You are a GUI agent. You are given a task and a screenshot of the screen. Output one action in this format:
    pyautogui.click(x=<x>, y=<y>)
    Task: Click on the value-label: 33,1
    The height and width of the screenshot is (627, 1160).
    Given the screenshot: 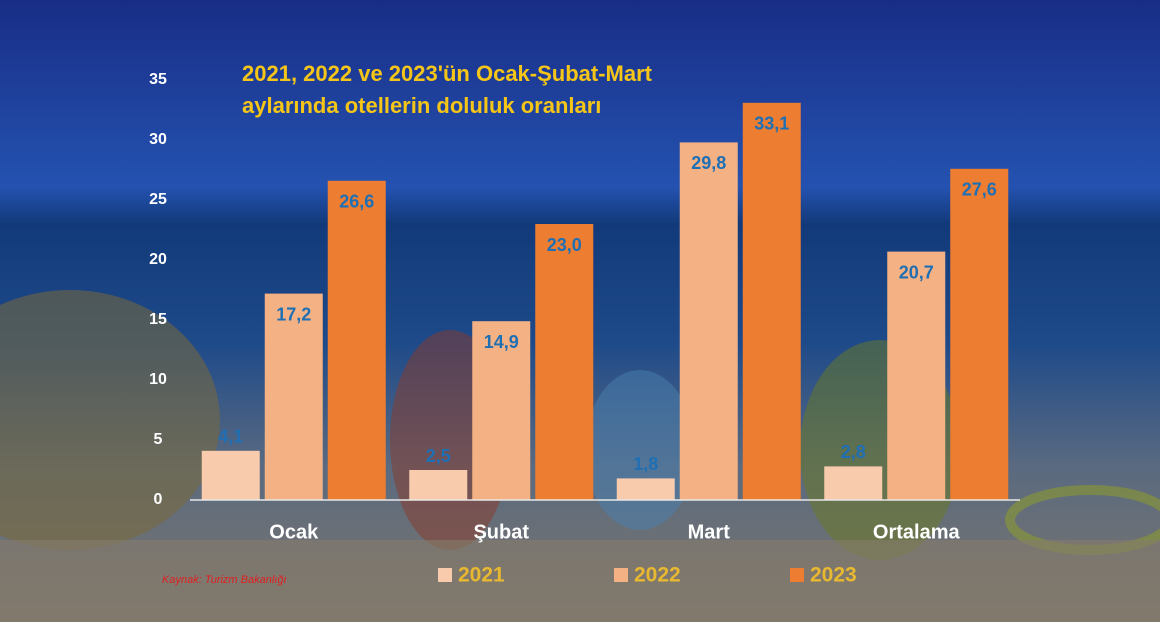 What is the action you would take?
    pyautogui.click(x=771, y=124)
    